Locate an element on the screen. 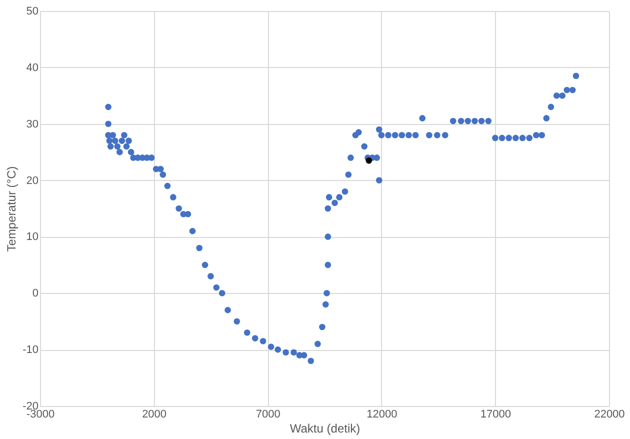 The width and height of the screenshot is (630, 439). x-tick-label: -3000 is located at coordinates (40, 414).